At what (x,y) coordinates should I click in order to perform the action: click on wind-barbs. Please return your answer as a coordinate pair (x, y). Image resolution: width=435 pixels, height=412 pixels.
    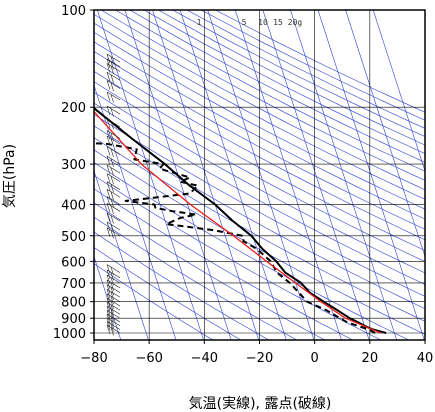
    Looking at the image, I should click on (113, 194).